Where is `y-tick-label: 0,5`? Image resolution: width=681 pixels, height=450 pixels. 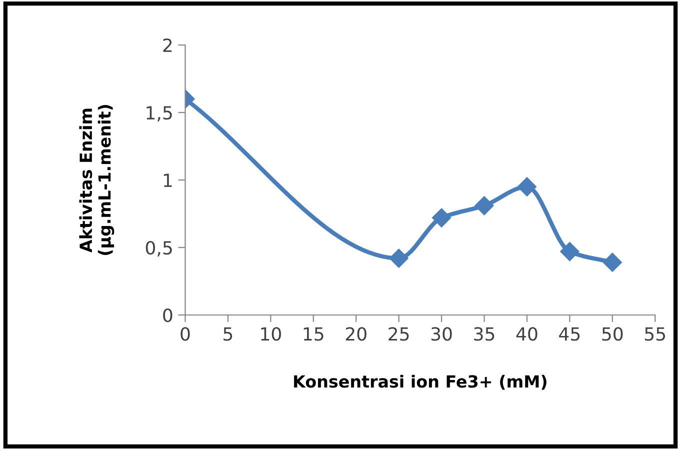 y-tick-label: 0,5 is located at coordinates (159, 248).